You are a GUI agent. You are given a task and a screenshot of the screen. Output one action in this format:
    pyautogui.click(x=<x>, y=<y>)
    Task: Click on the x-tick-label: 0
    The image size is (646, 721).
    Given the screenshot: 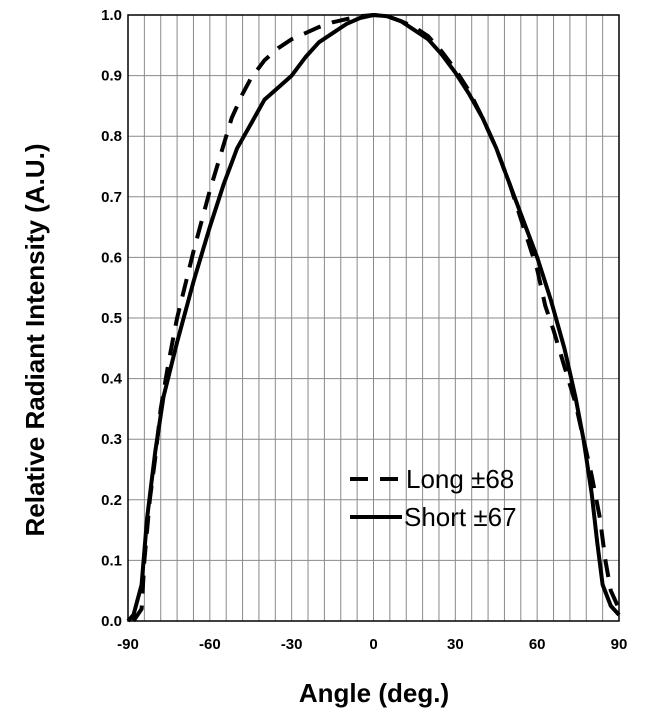 What is the action you would take?
    pyautogui.click(x=373, y=644)
    